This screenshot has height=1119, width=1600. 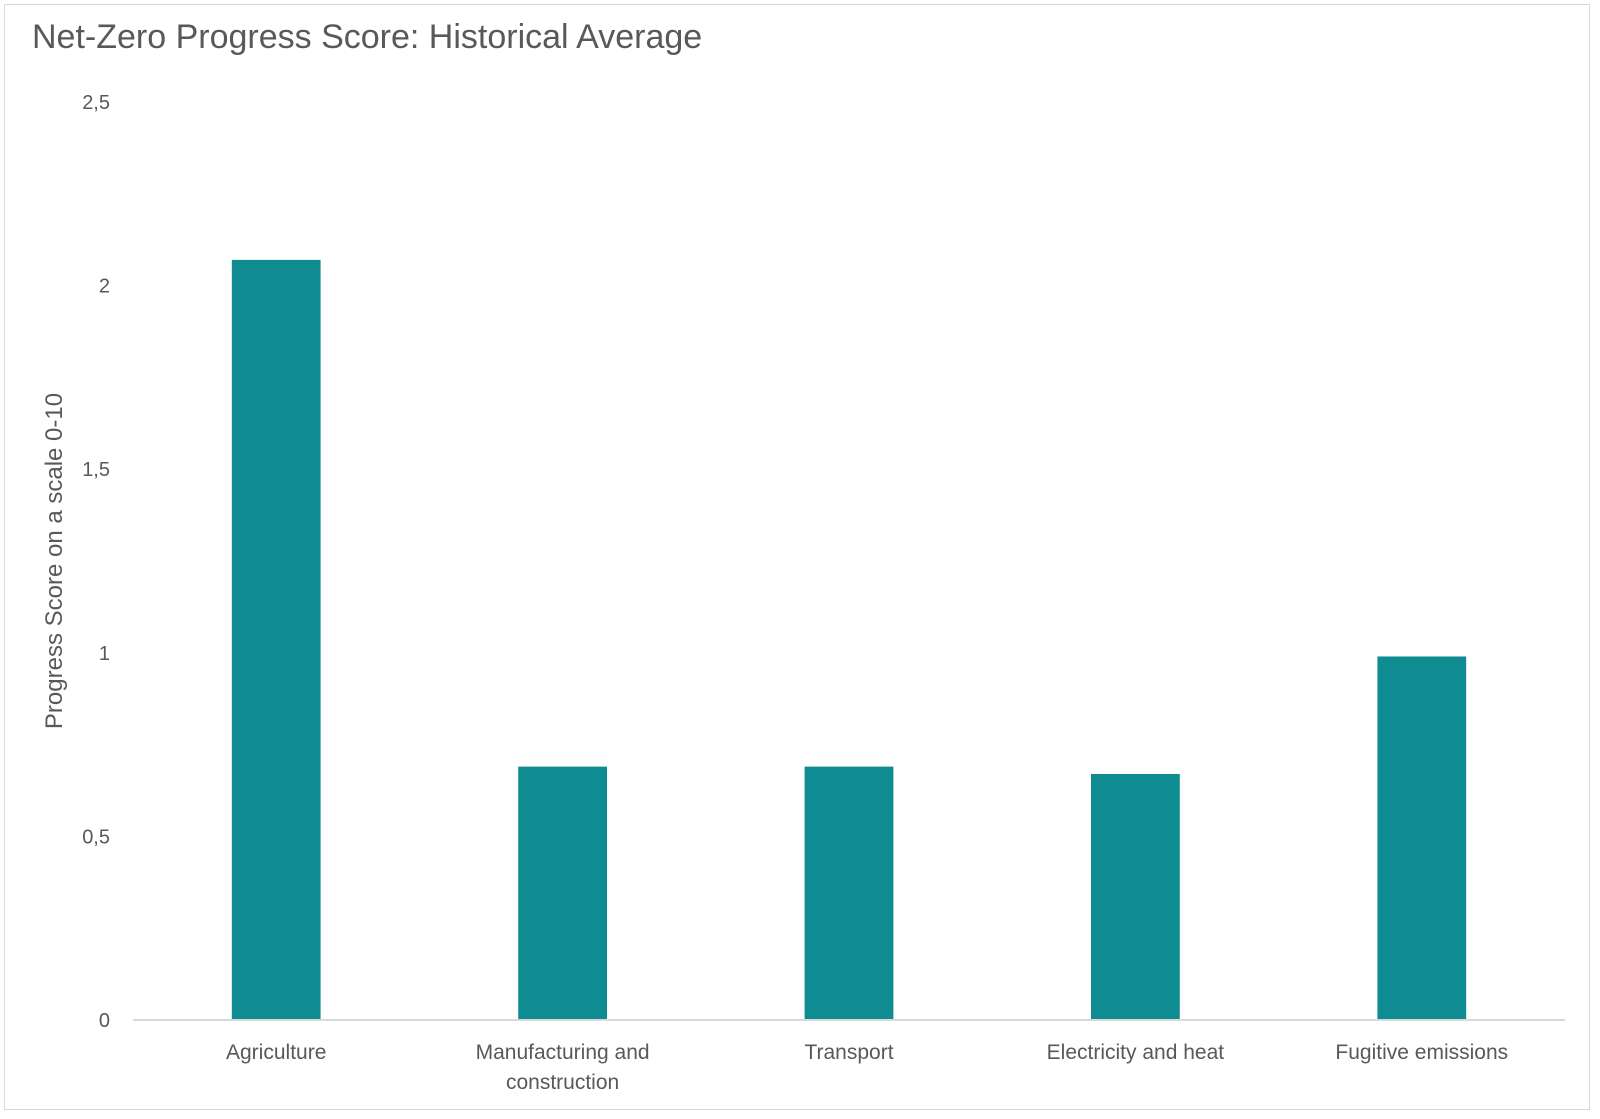 What do you see at coordinates (54, 561) in the screenshot?
I see `y-axis-title: Progress Score on a scale 0-10` at bounding box center [54, 561].